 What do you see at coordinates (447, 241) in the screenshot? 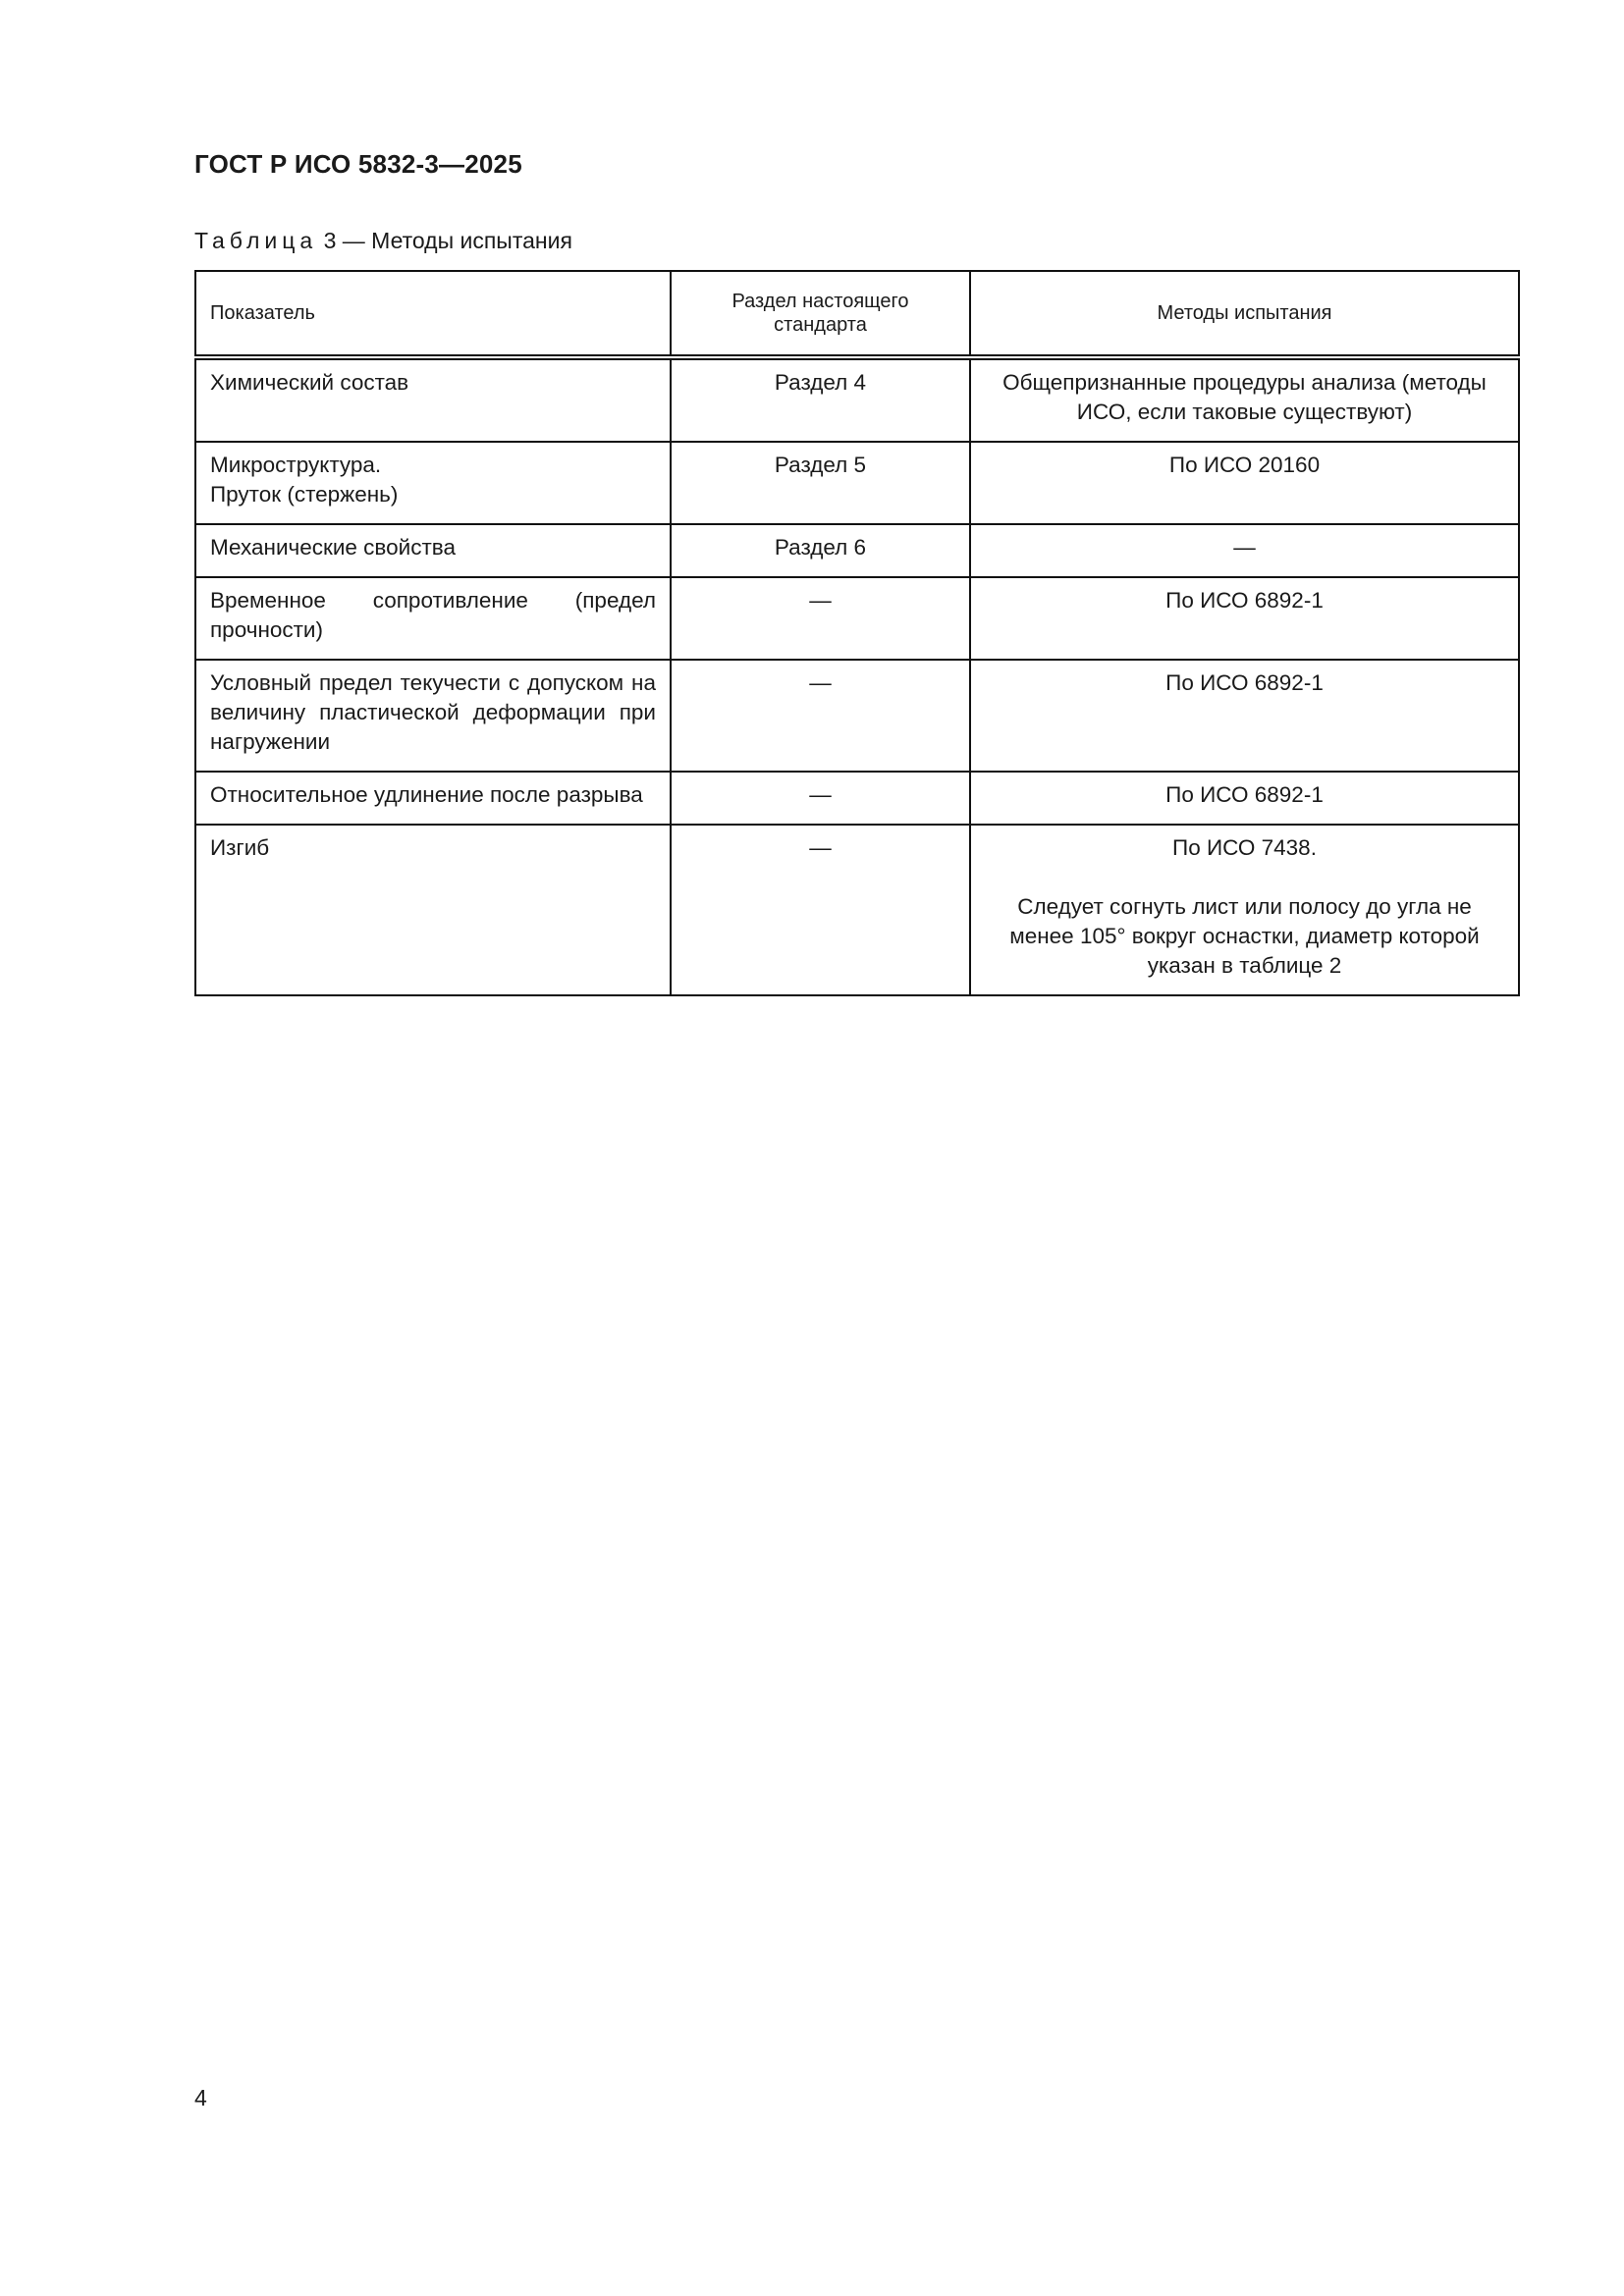
I see `table-caption-text: 3 — Методы испытания` at bounding box center [447, 241].